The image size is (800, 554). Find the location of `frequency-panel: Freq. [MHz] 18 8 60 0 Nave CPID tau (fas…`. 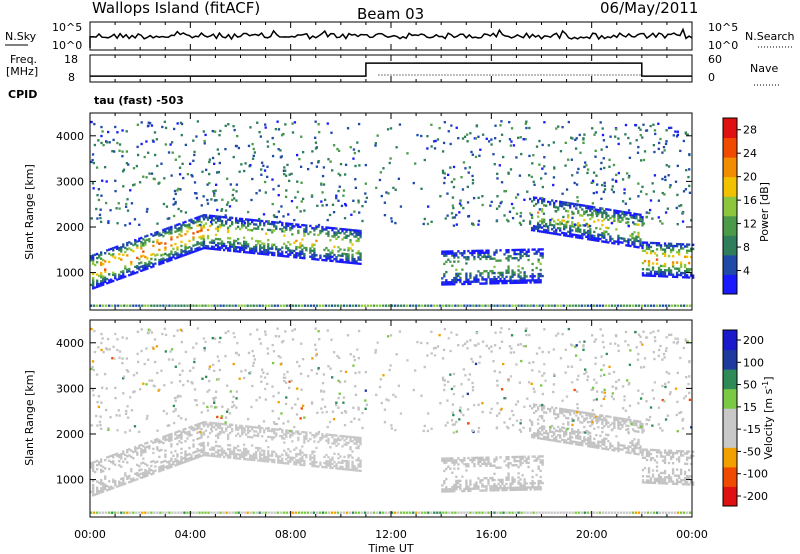

frequency-panel: Freq. [MHz] 18 8 60 0 Nave CPID tau (fas… is located at coordinates (393, 80).